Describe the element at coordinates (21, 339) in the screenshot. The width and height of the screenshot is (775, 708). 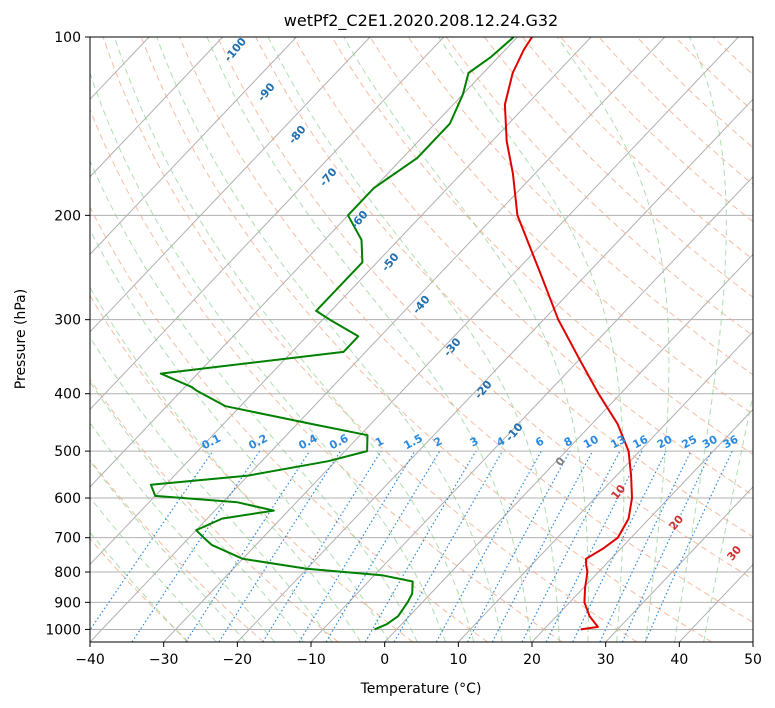
I see `y-axis-title: Pressure (hPa)` at that location.